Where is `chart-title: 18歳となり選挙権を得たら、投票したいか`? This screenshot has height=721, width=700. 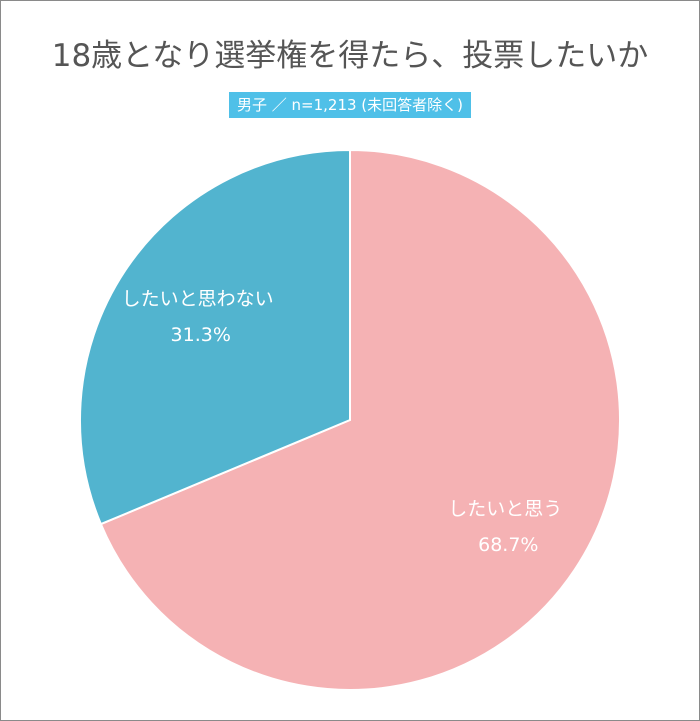 chart-title: 18歳となり選挙権を得たら、投票したいか is located at coordinates (350, 56).